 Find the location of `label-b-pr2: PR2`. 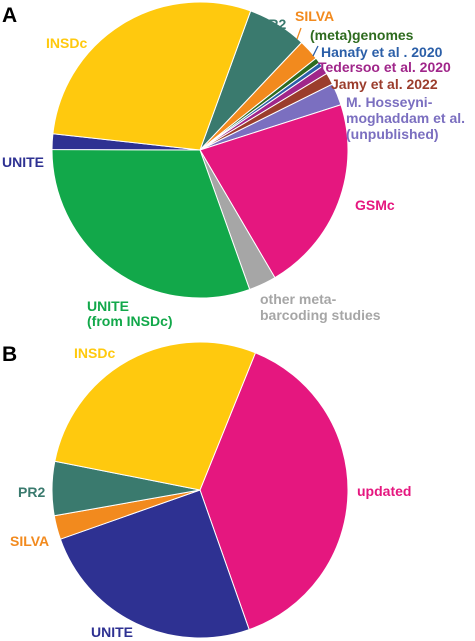

label-b-pr2: PR2 is located at coordinates (31, 492).